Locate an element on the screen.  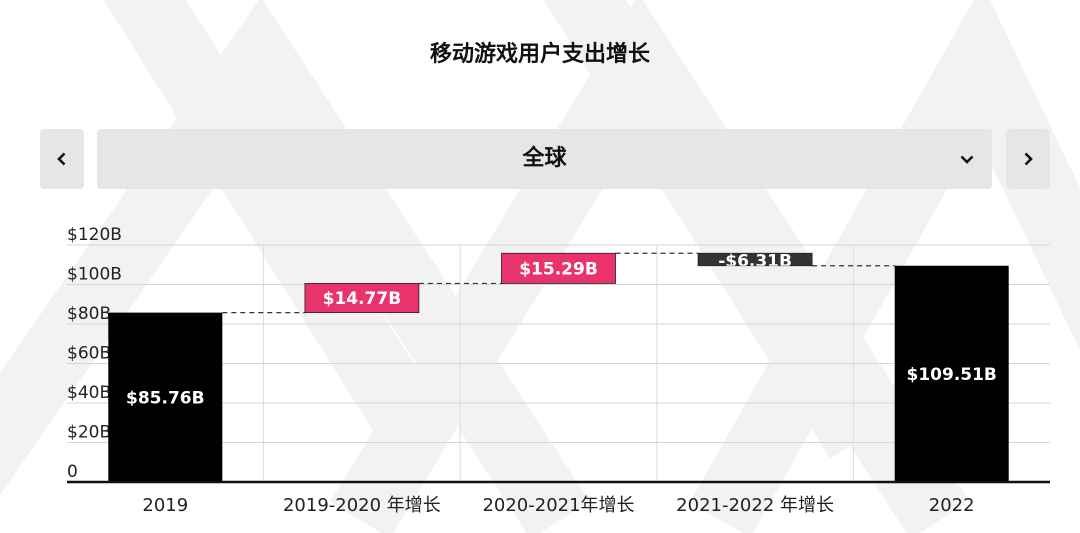
y-tick-label: $20B is located at coordinates (89, 433).